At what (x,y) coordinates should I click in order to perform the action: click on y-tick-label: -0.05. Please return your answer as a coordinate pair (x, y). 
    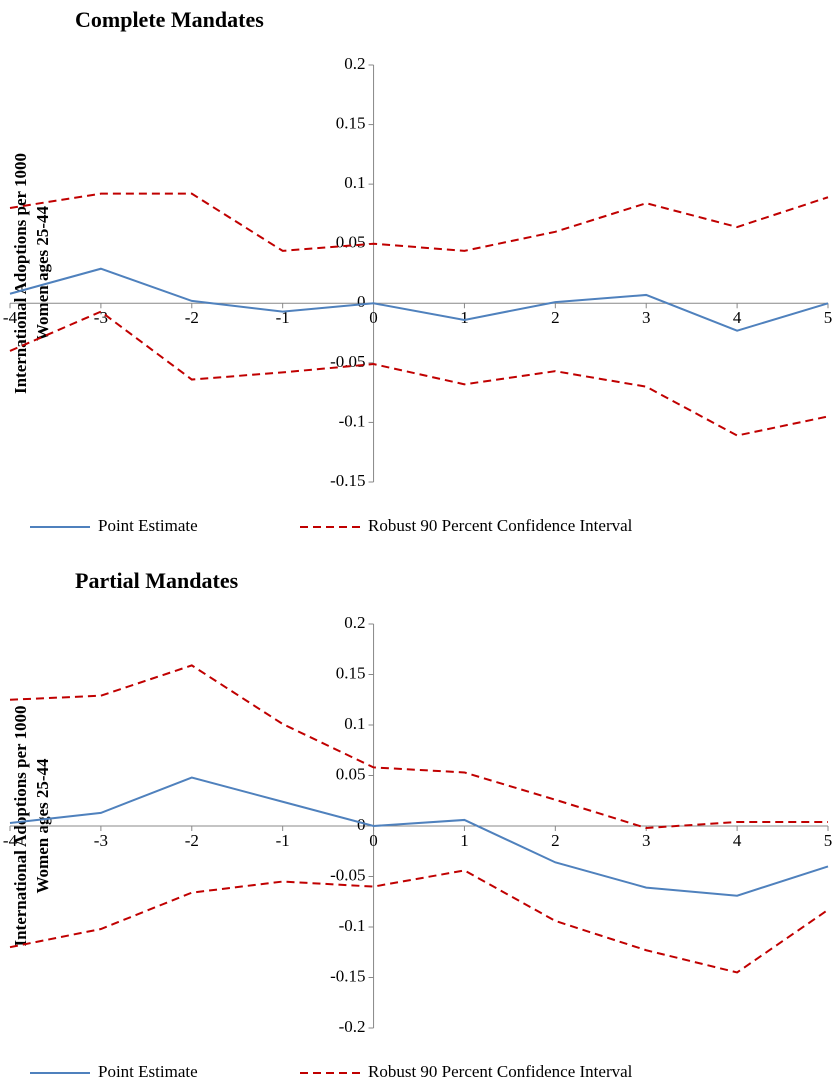
    Looking at the image, I should click on (347, 874).